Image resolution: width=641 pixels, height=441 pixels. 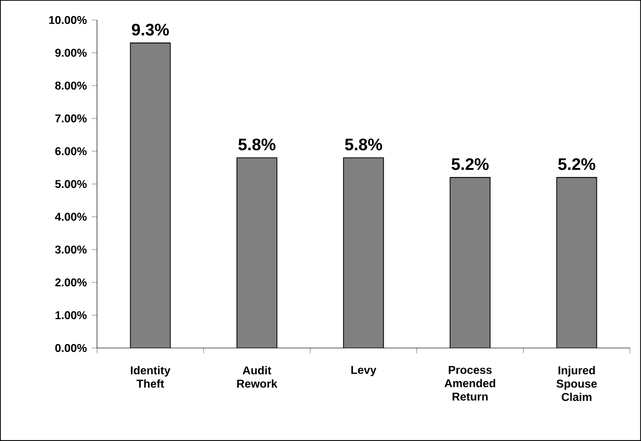 What do you see at coordinates (576, 384) in the screenshot?
I see `x-tick-label: Injured Spouse Claim` at bounding box center [576, 384].